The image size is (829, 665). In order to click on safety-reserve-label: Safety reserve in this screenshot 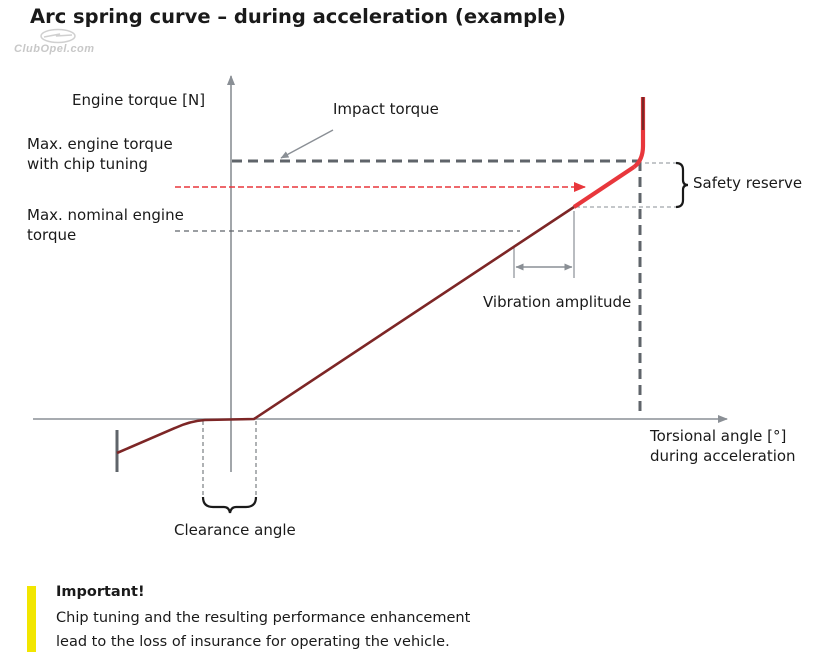, I will do `click(748, 183)`.